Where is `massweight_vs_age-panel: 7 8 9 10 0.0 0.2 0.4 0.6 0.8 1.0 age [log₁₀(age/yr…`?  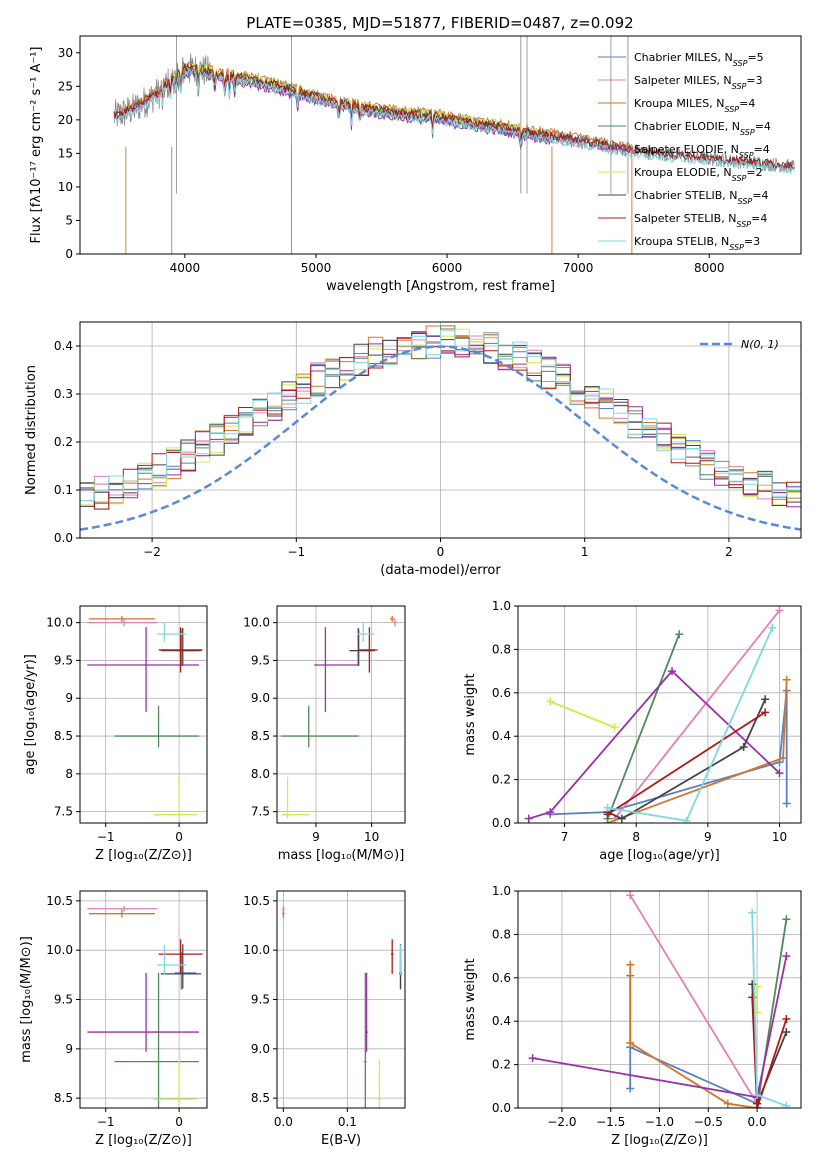 massweight_vs_age-panel: 7 8 9 10 0.0 0.2 0.4 0.6 0.8 1.0 age [log₁₀(age/yr… is located at coordinates (632, 731).